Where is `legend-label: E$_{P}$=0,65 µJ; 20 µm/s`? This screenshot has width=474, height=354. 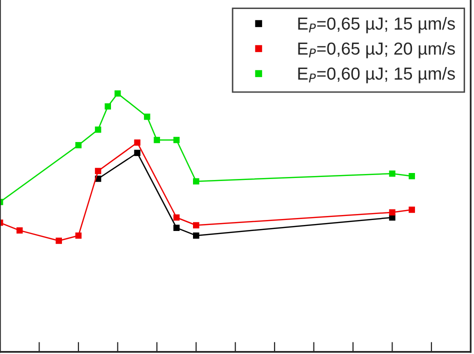
legend-label: E$_{P}$=0,65 µJ; 20 µm/s is located at coordinates (376, 50).